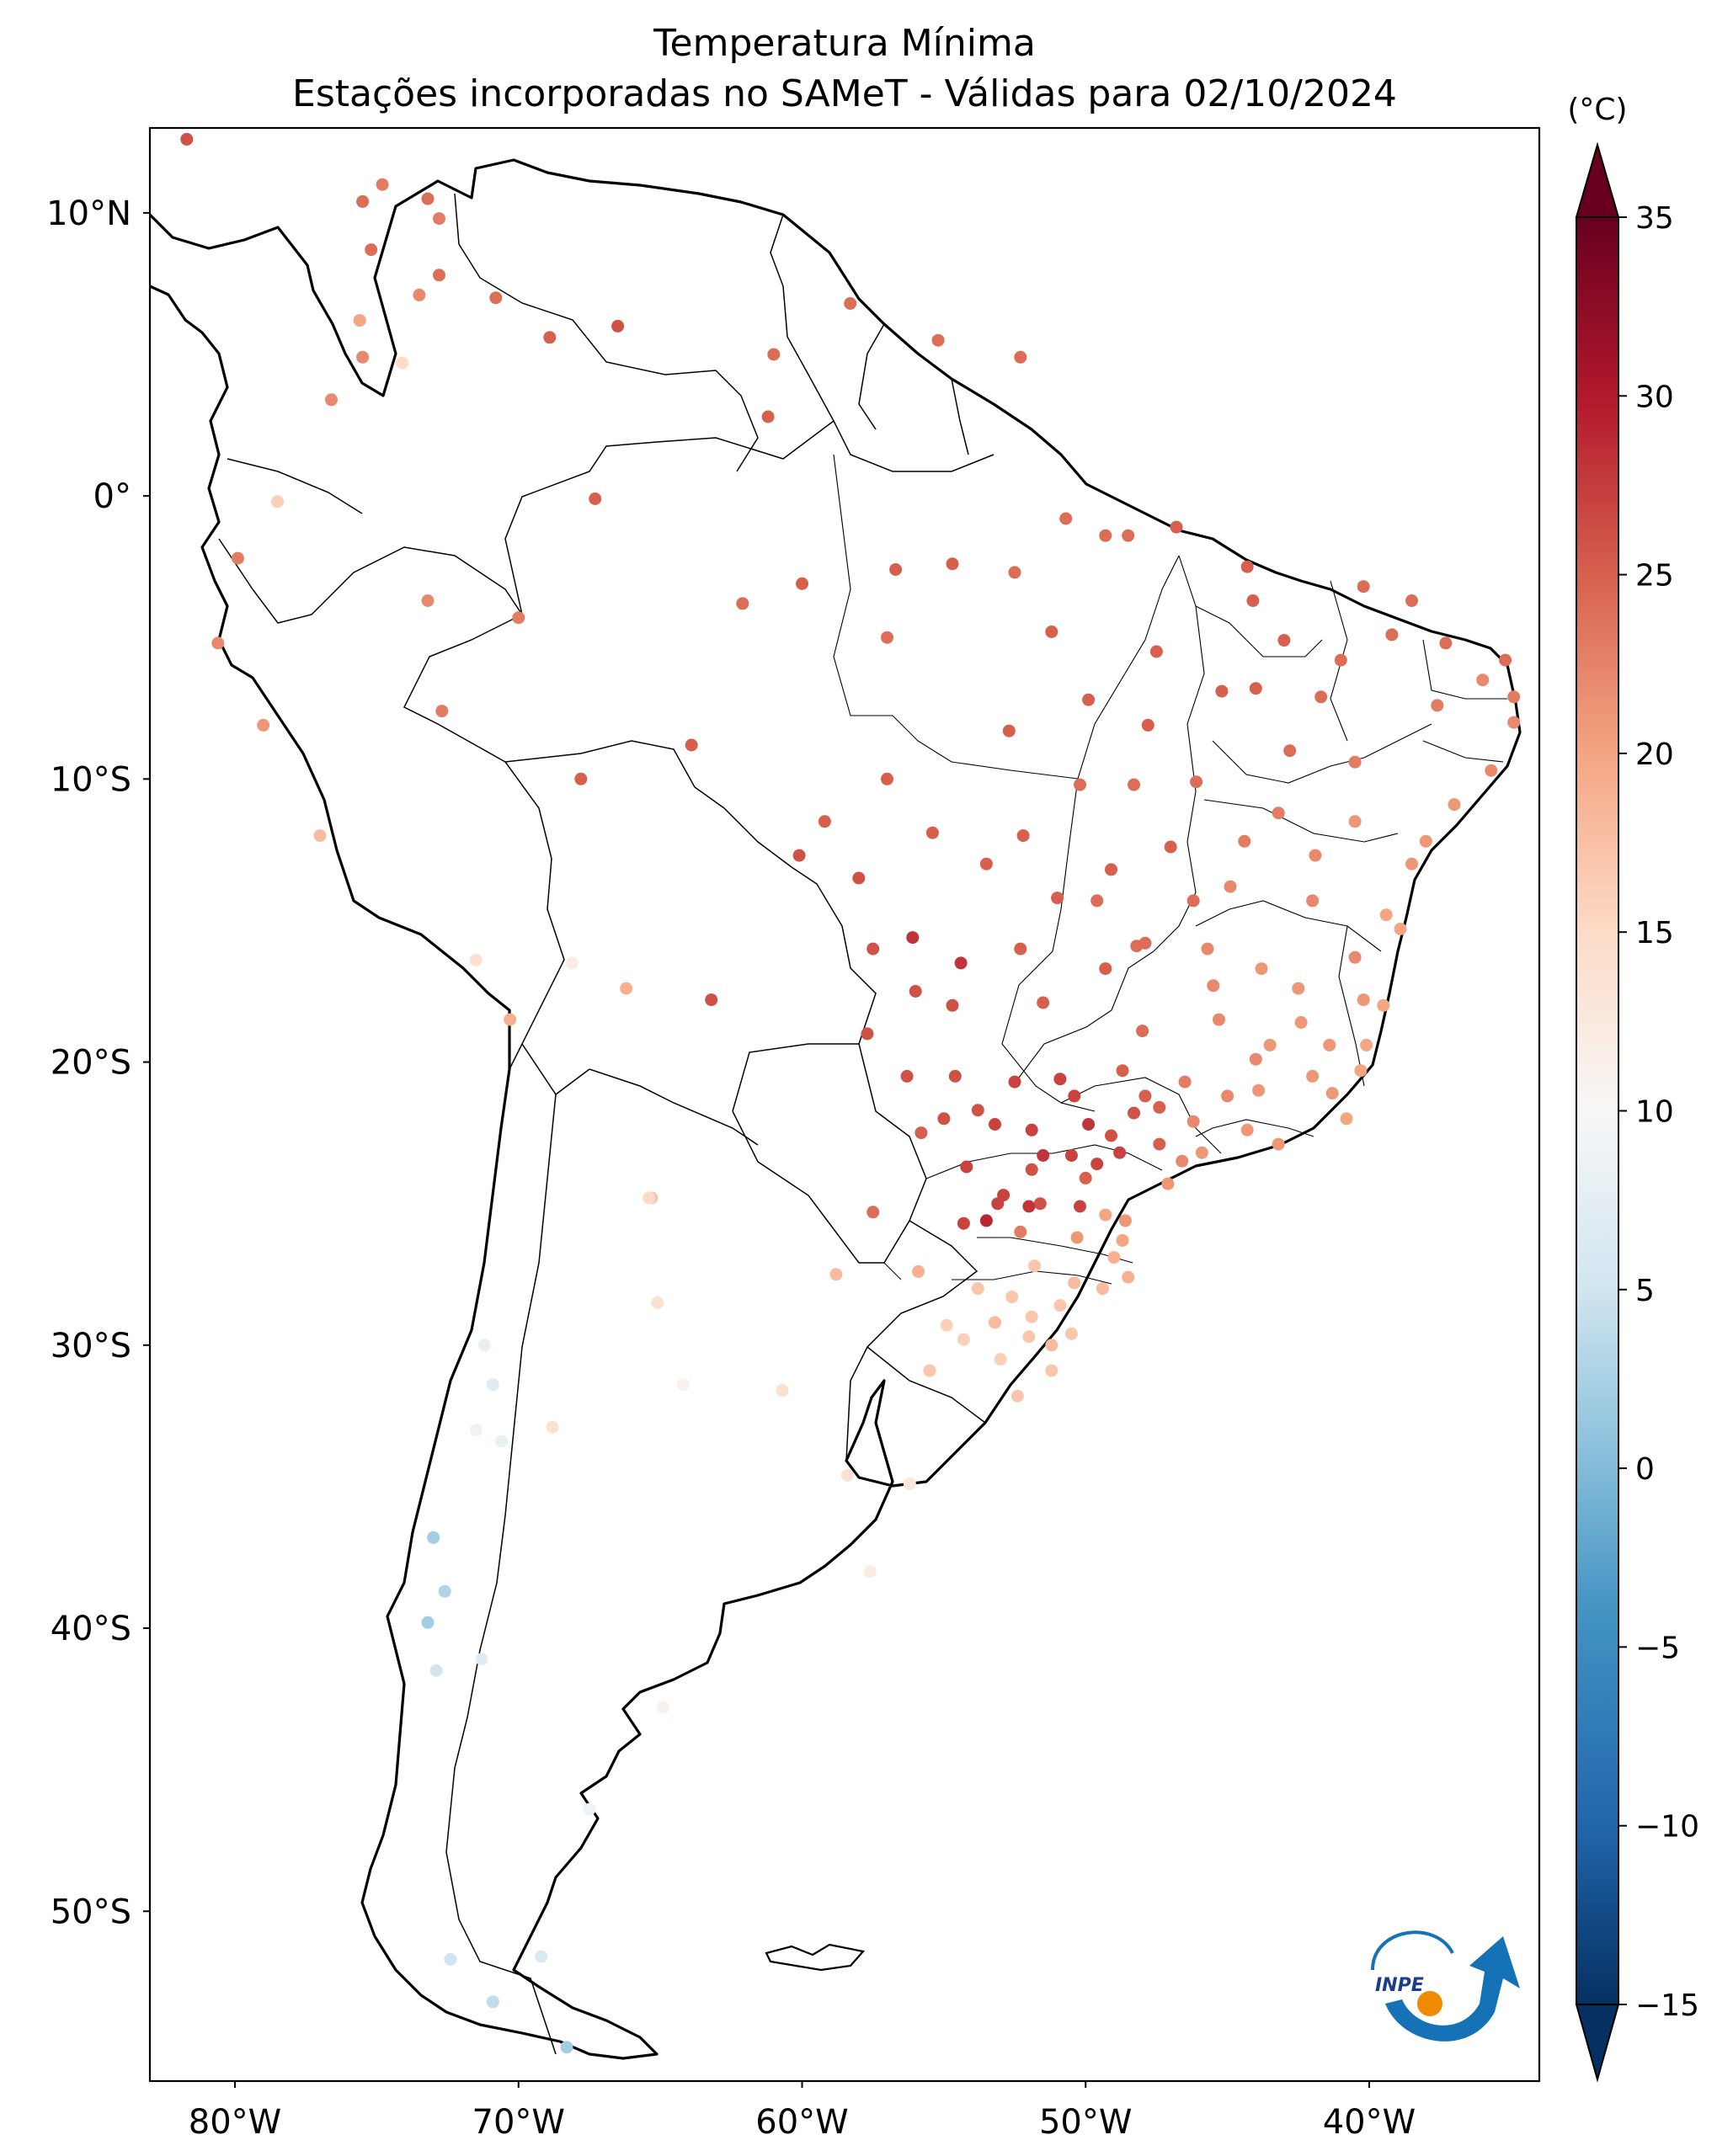 Image resolution: width=1733 pixels, height=2156 pixels. Describe the element at coordinates (1452, 1989) in the screenshot. I see `logo-swoosh-icon` at that location.